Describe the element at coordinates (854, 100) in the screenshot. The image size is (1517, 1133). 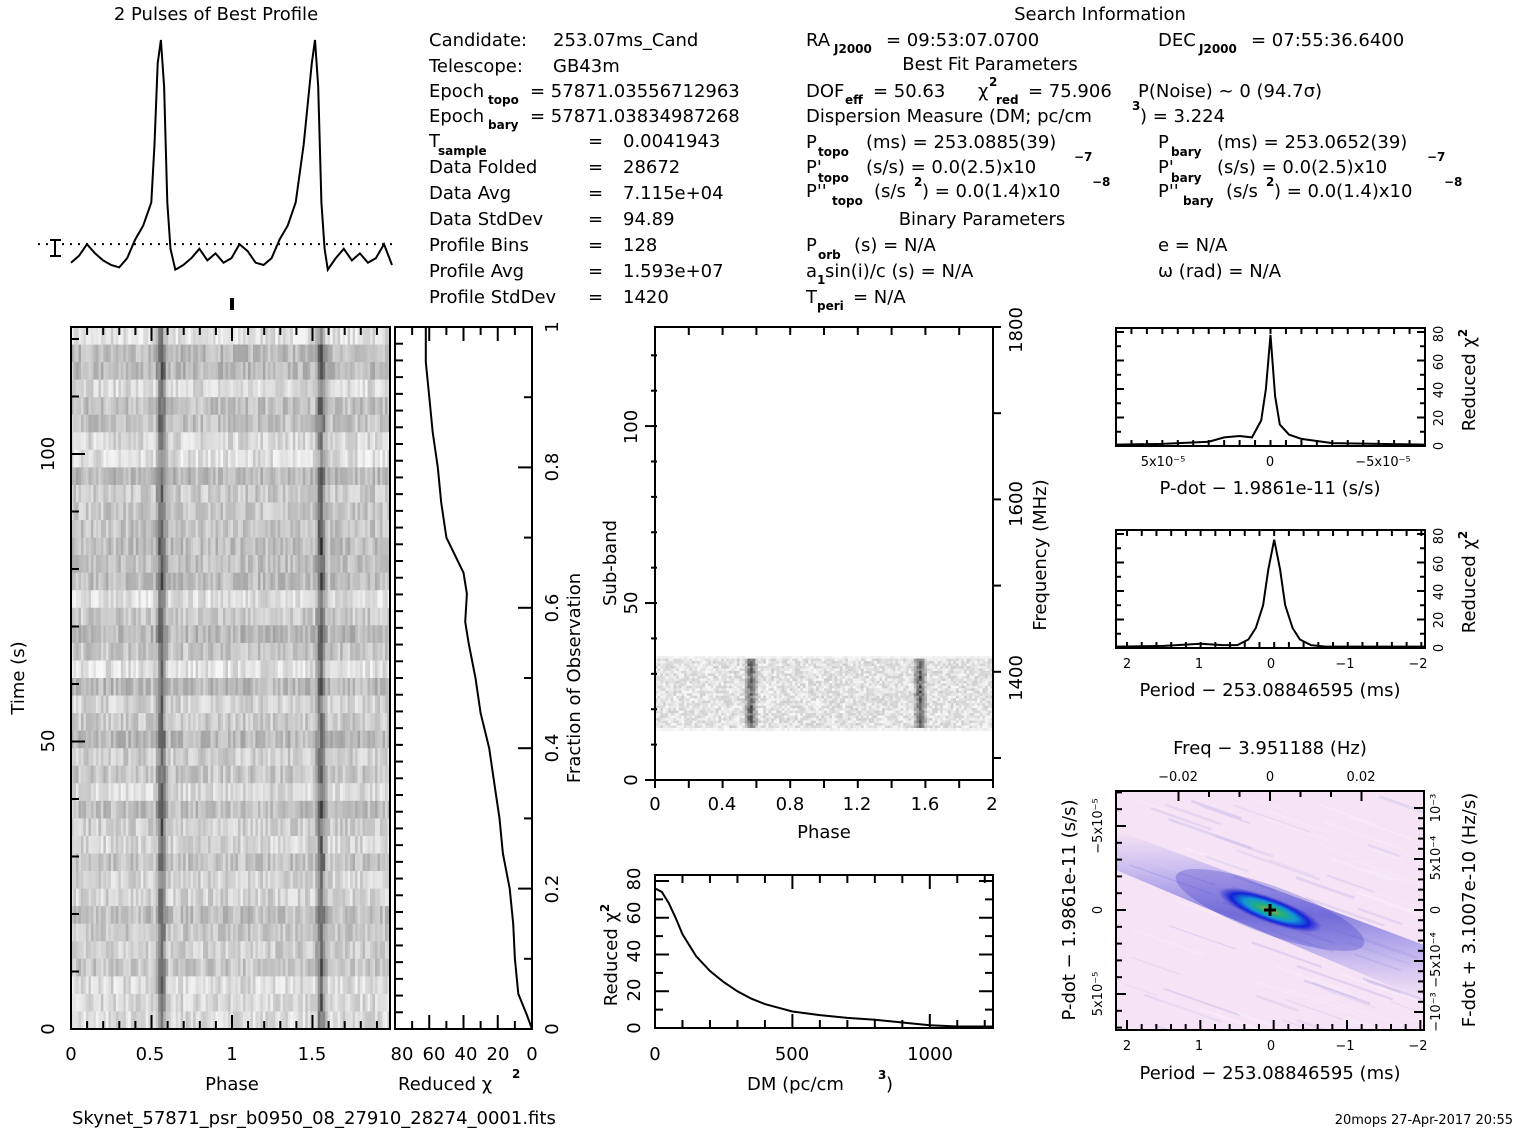
I see `dof-sub: eff` at that location.